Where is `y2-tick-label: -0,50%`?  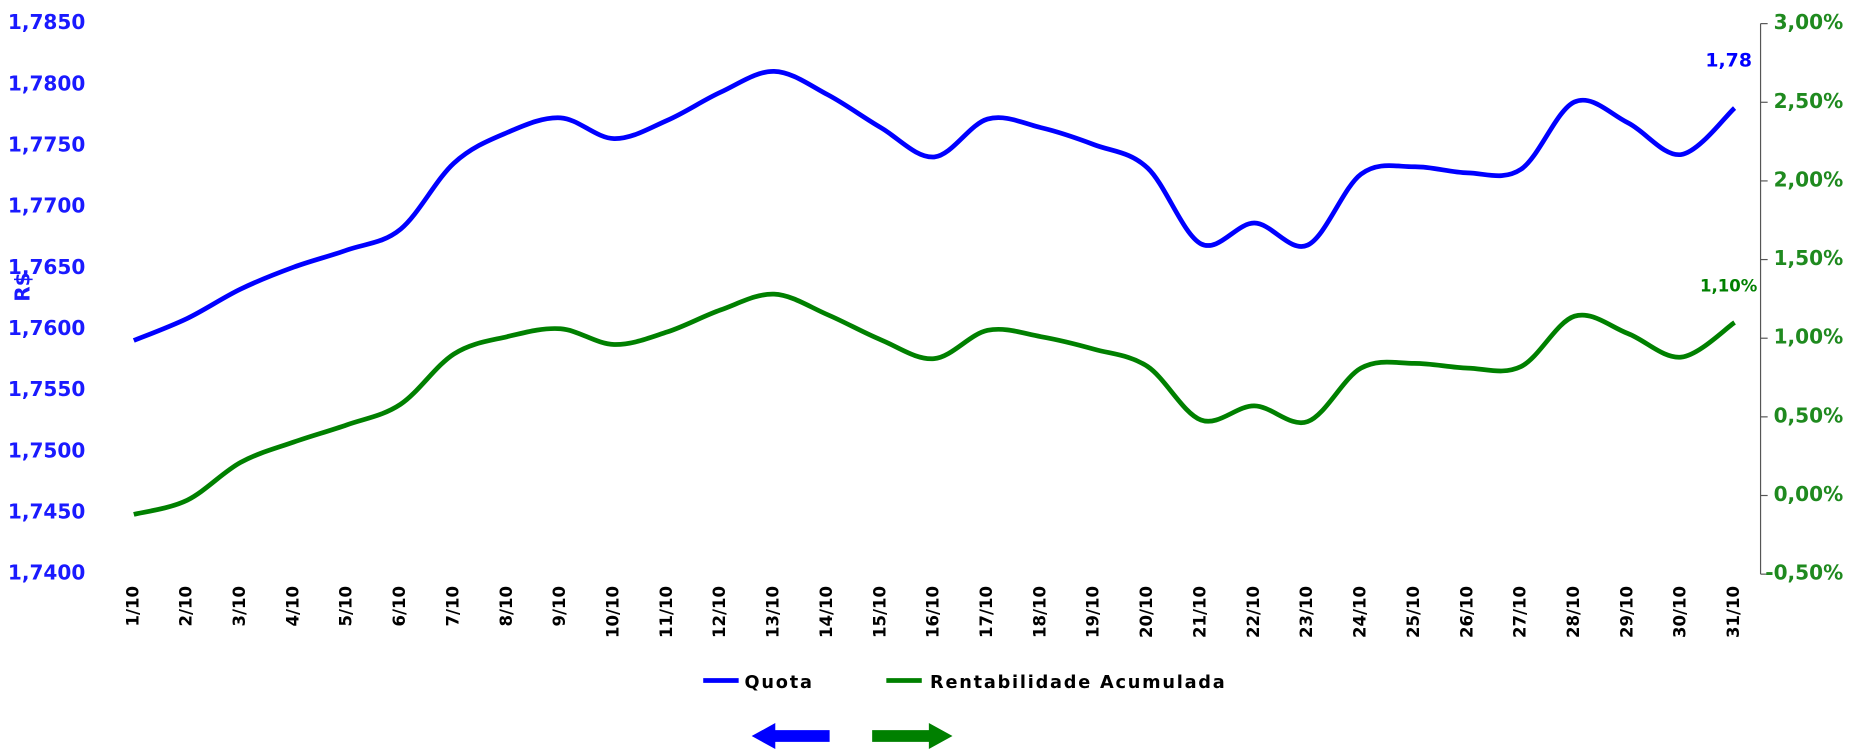 y2-tick-label: -0,50% is located at coordinates (1804, 573).